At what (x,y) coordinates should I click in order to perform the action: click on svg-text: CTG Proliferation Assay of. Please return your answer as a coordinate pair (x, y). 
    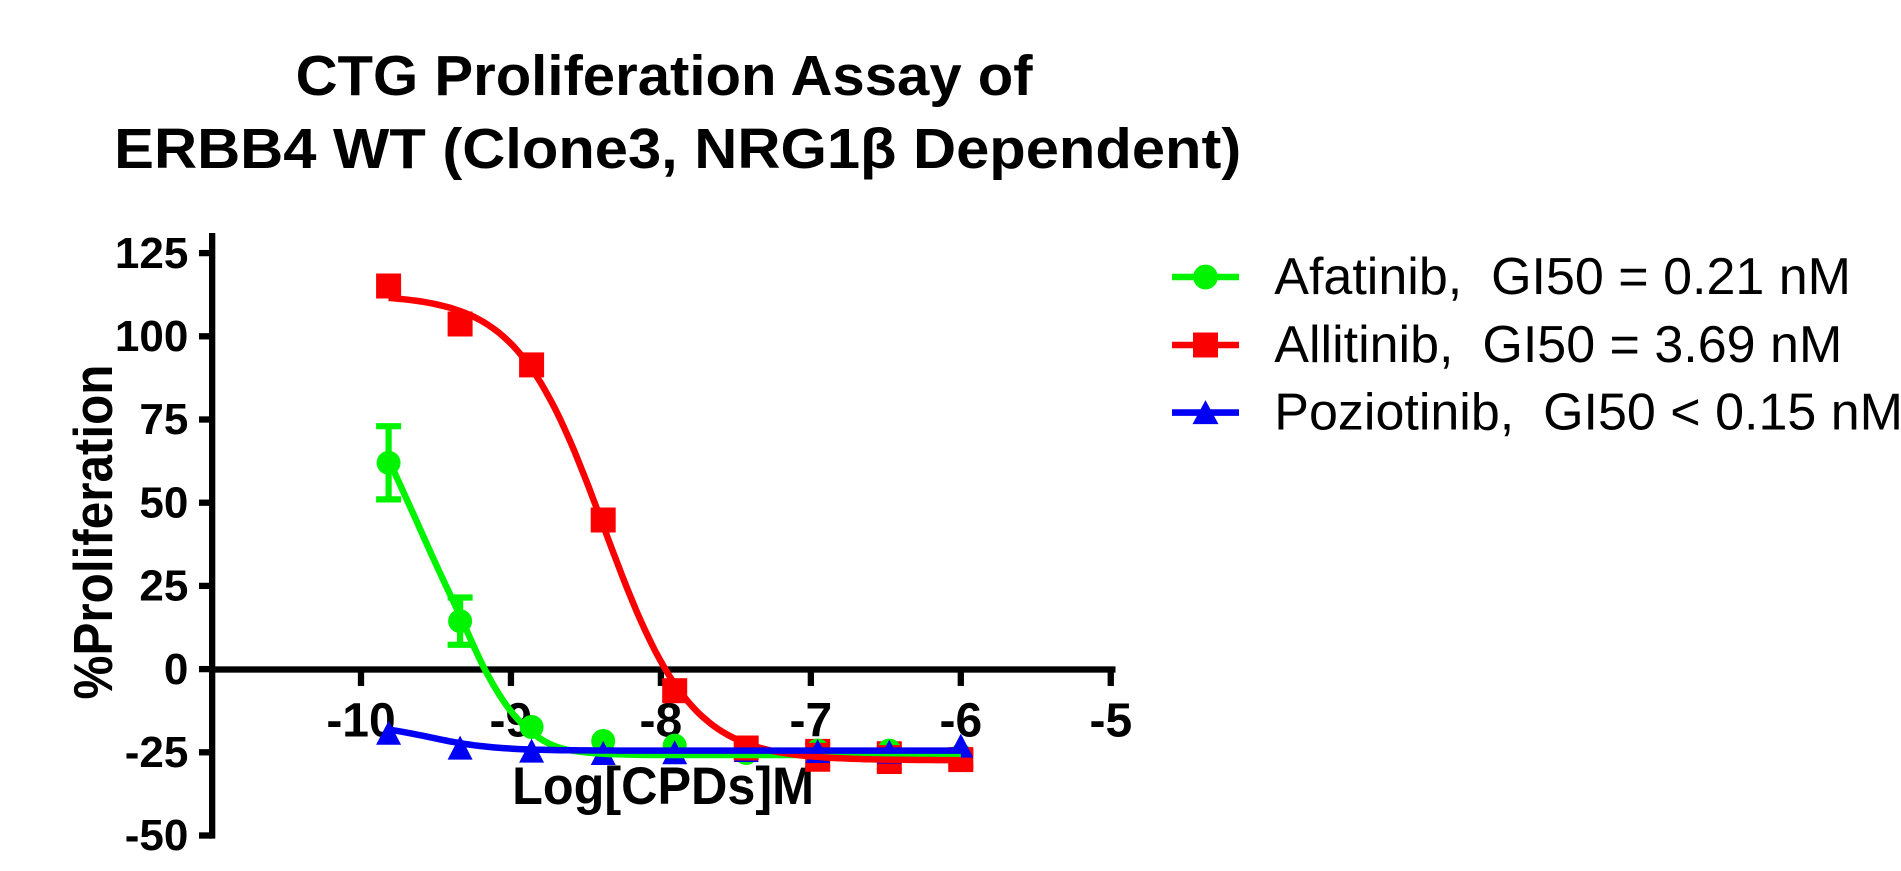
    Looking at the image, I should click on (665, 76).